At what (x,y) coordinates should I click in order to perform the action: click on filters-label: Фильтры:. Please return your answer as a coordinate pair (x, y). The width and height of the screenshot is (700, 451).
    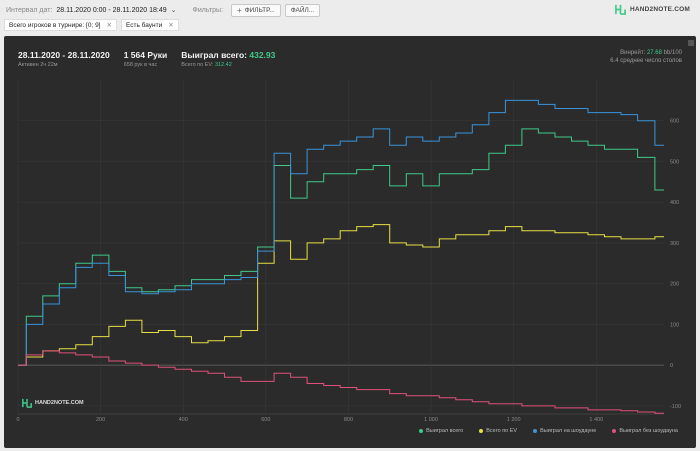
    Looking at the image, I should click on (208, 10).